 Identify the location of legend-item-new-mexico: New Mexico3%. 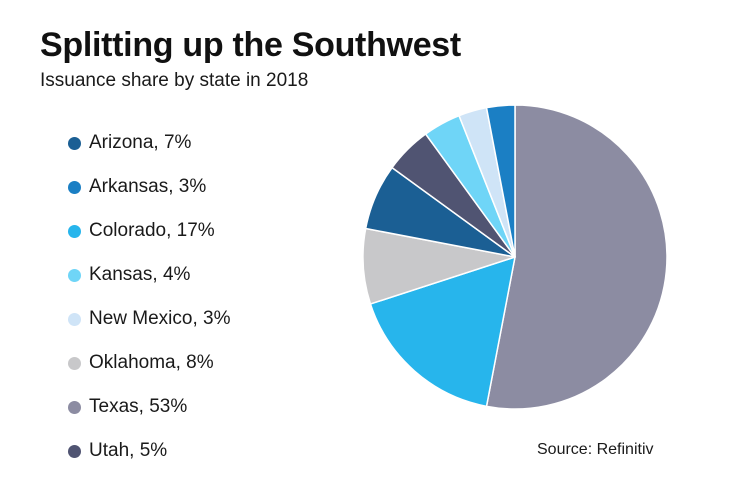
(149, 319).